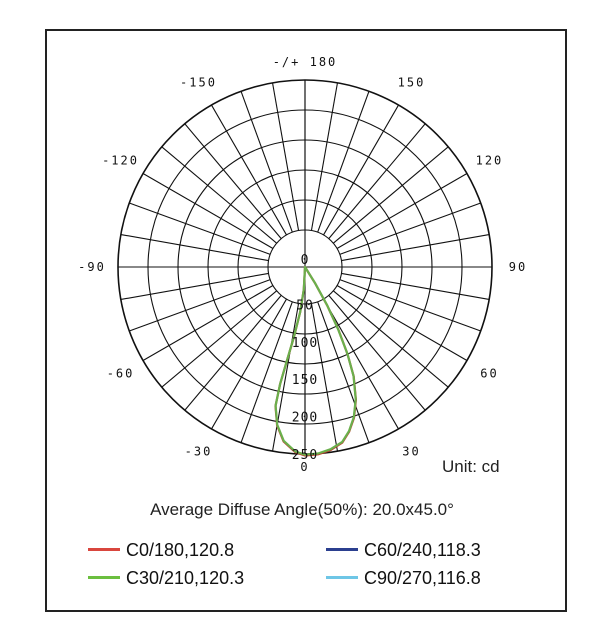  I want to click on radial-tick-label: 150, so click(305, 380).